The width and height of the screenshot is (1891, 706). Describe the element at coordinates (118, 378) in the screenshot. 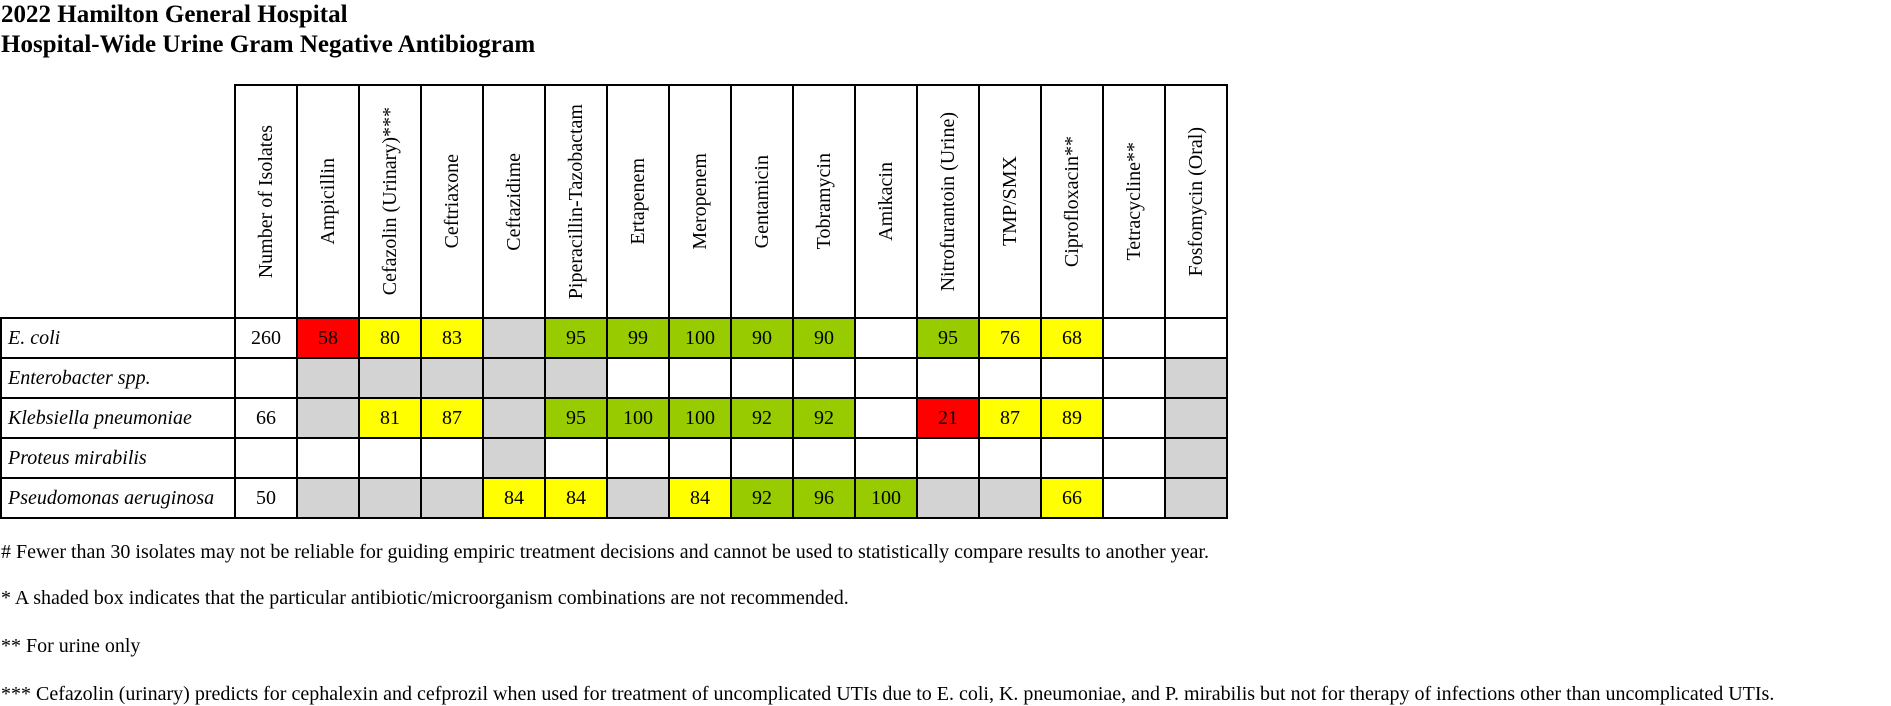

I see `organism-name: Enterobacter spp.` at that location.